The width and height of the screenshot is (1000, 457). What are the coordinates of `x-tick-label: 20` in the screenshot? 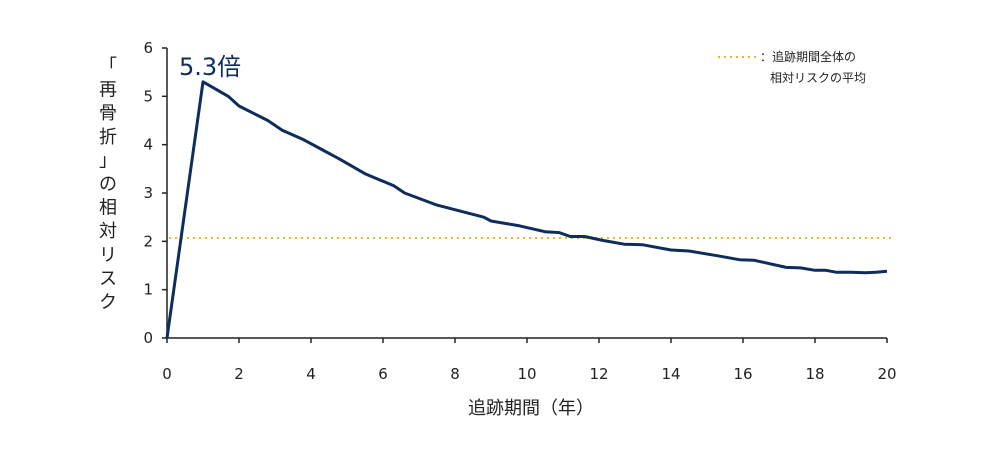 It's located at (886, 374).